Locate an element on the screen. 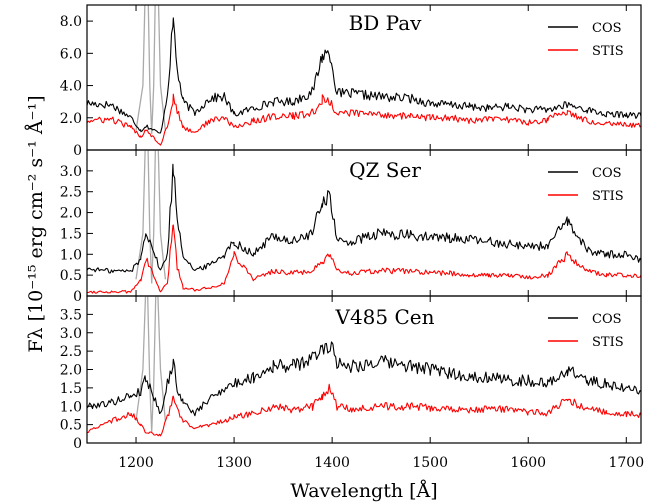 Image resolution: width=671 pixels, height=504 pixels. y-axis-ticks: 0 2.0 4.0 6.0 8.0 is located at coordinates (76, 86).